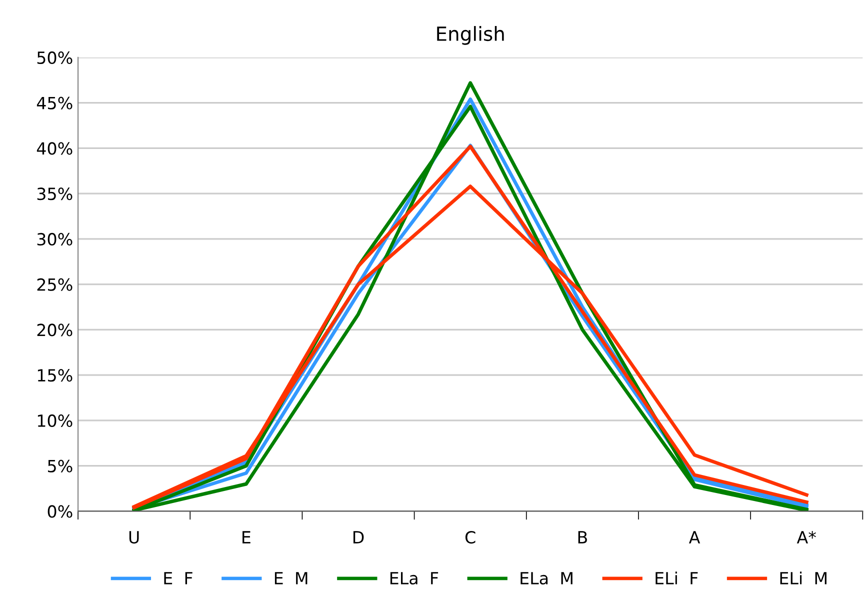 This screenshot has height=605, width=867. I want to click on x-tick-label: A*, so click(806, 537).